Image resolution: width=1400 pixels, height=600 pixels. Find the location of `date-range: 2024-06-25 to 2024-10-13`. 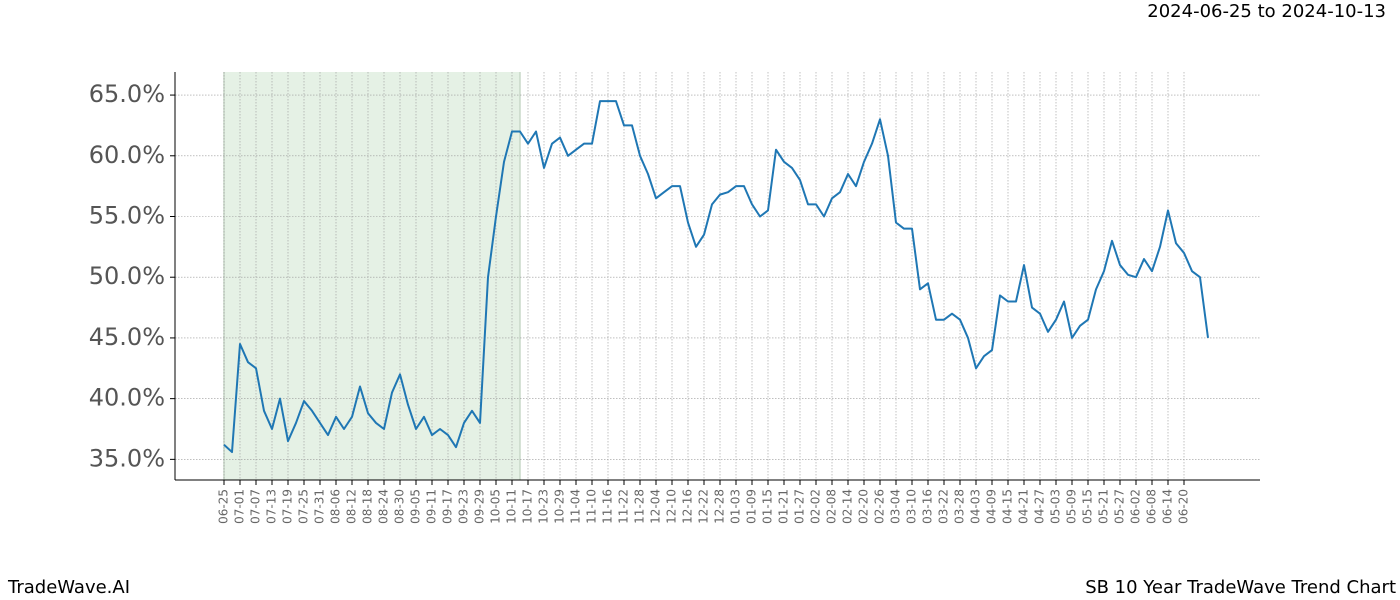

date-range: 2024-06-25 to 2024-10-13 is located at coordinates (1266, 11).